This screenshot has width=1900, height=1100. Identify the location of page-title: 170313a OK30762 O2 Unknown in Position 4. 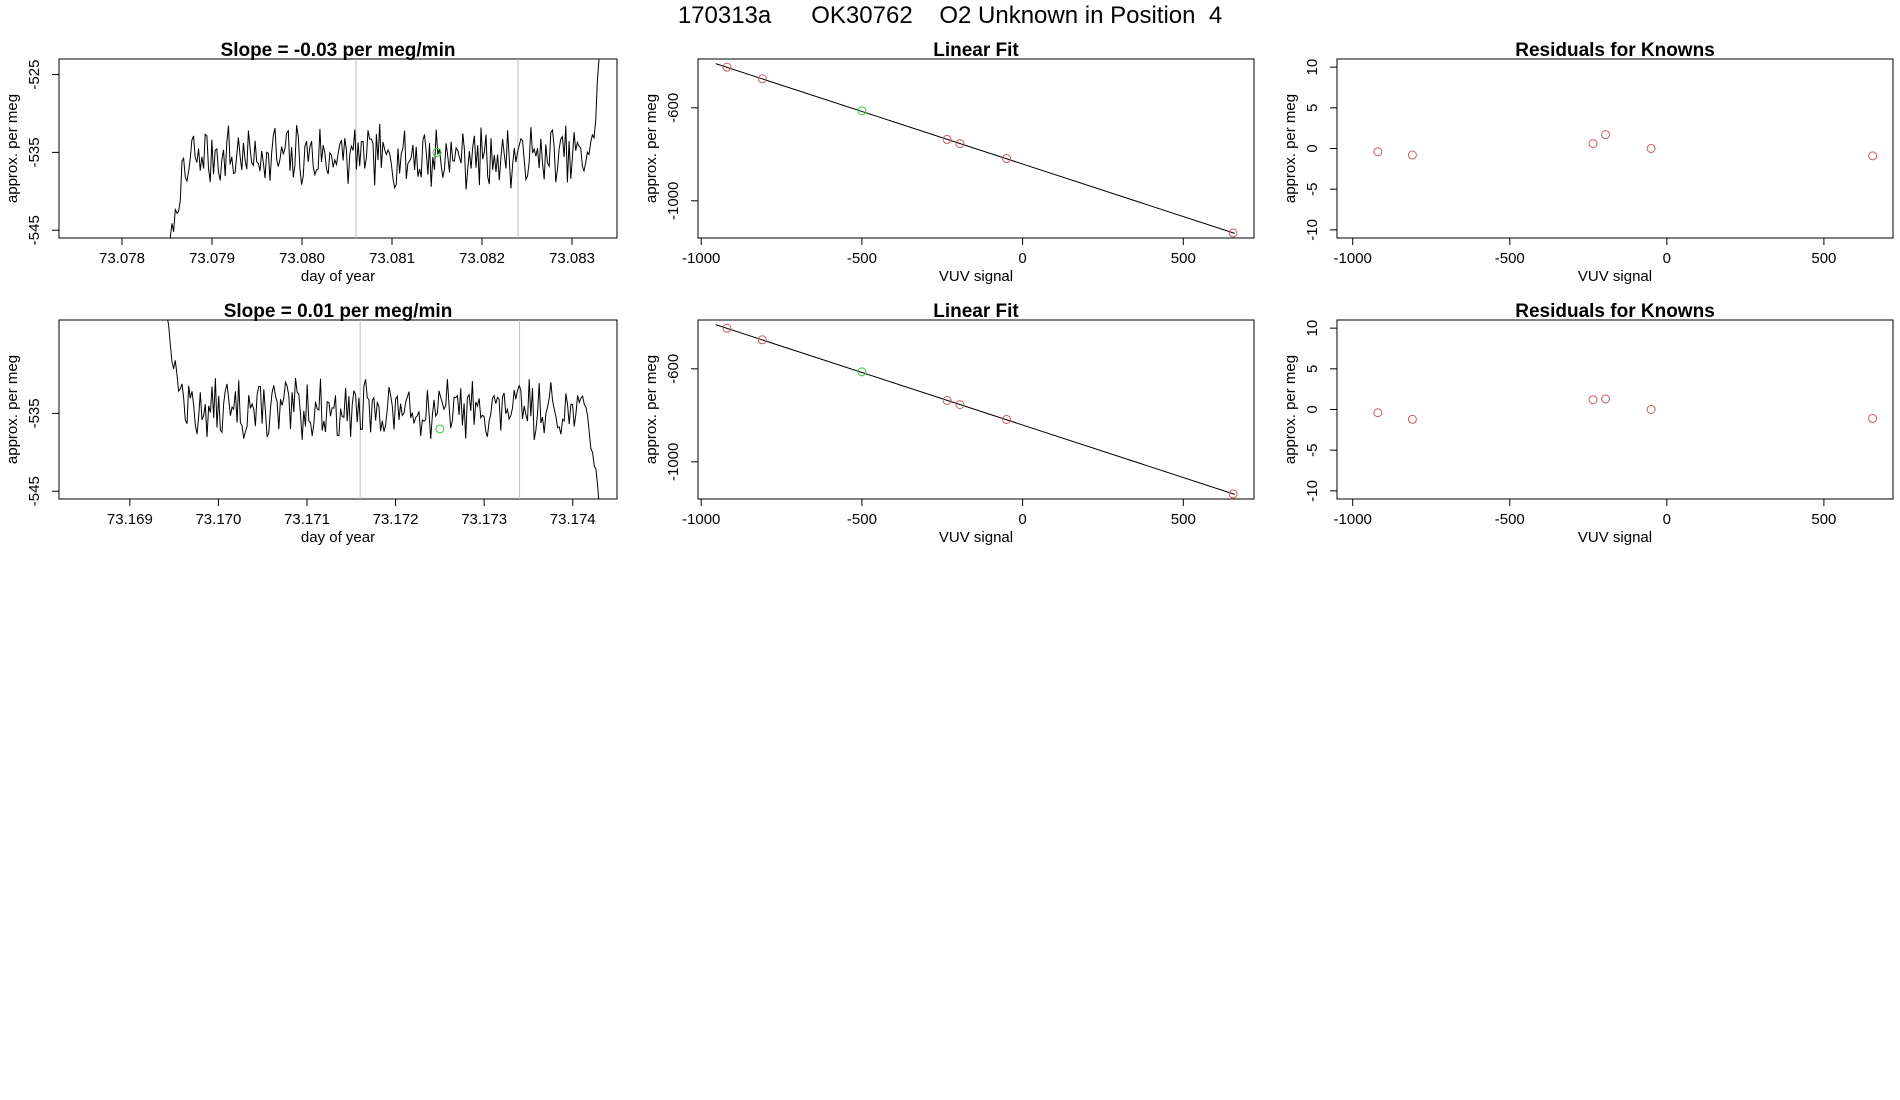
(950, 15).